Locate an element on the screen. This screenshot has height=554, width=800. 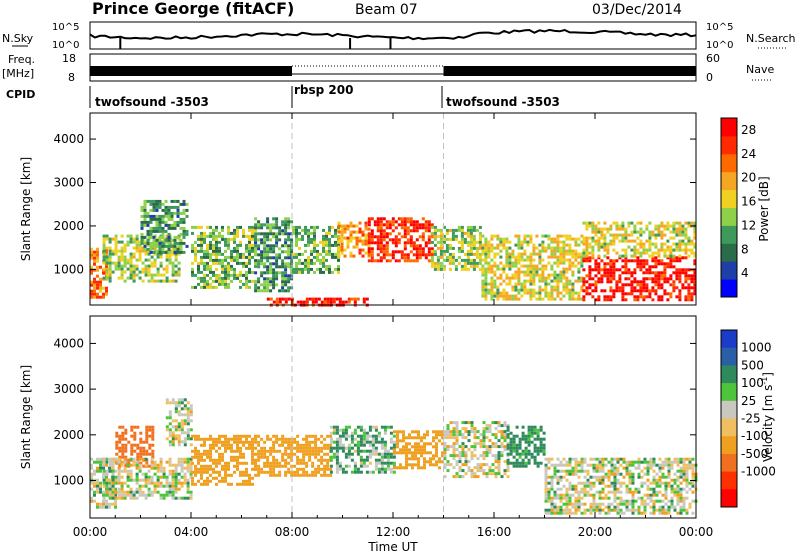
nsearch-label: N.Search is located at coordinates (771, 38).